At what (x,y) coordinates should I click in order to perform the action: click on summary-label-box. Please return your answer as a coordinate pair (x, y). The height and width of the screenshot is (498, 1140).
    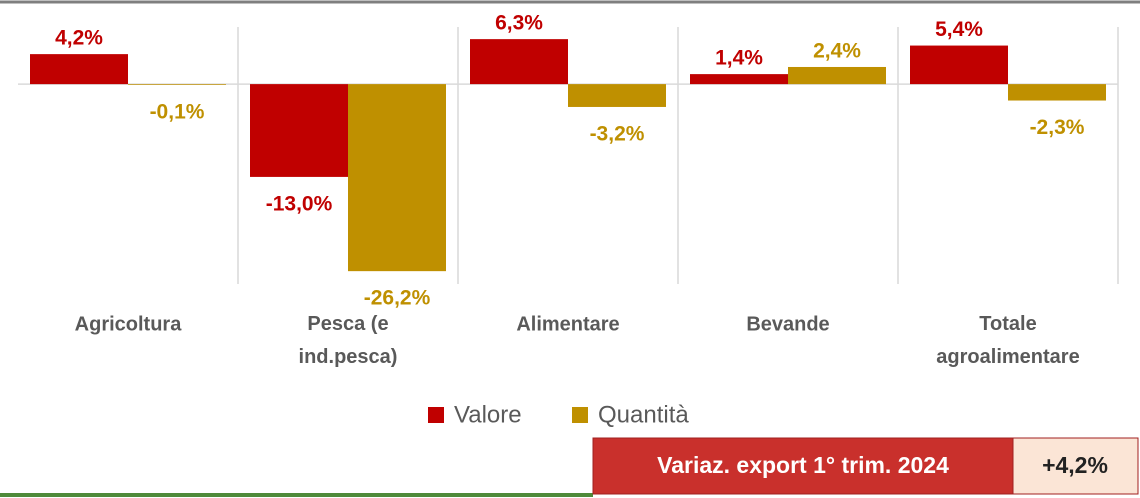
    Looking at the image, I should click on (803, 466).